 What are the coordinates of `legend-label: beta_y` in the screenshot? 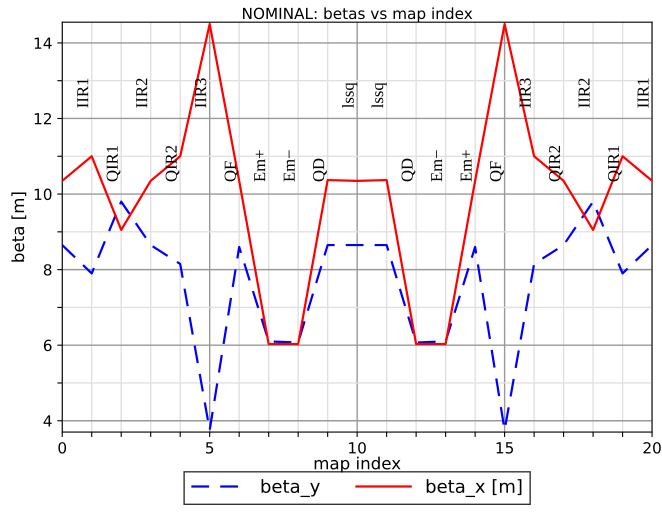 It's located at (291, 488).